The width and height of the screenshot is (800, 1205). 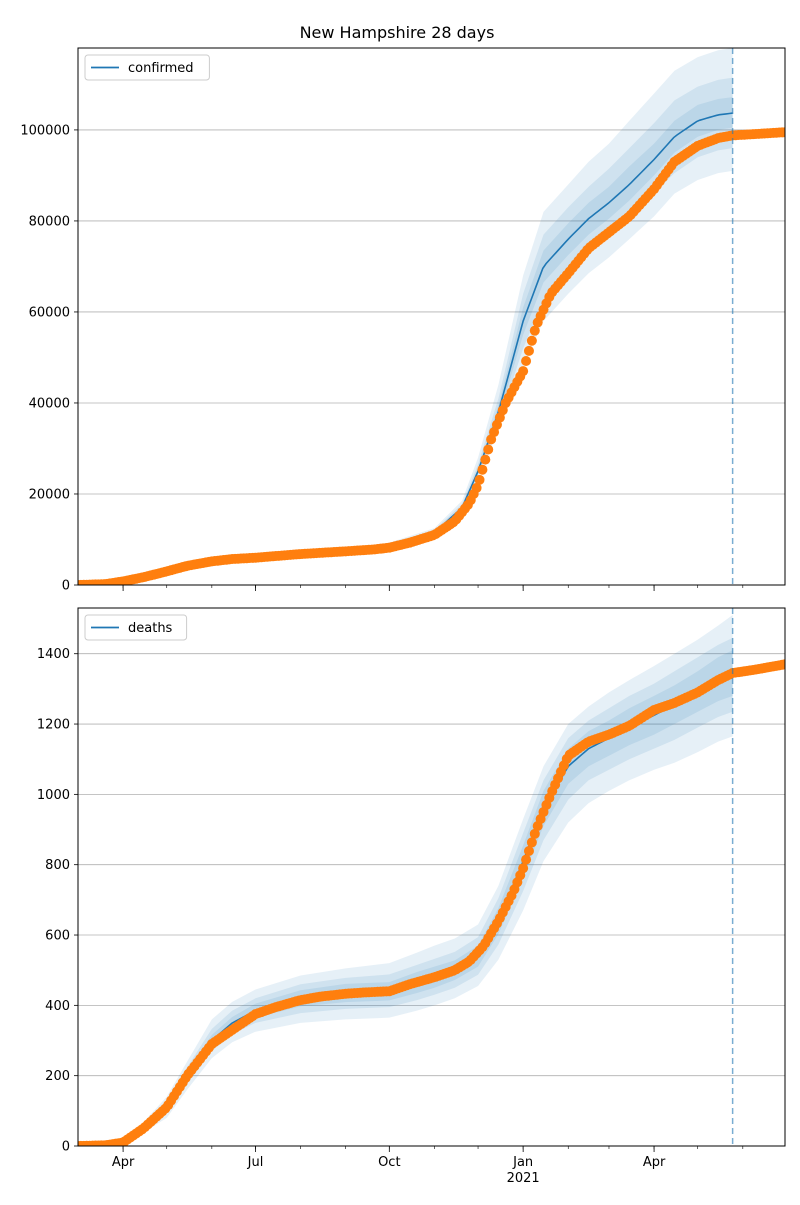 What do you see at coordinates (53, 725) in the screenshot?
I see `y-tick-label: 1200` at bounding box center [53, 725].